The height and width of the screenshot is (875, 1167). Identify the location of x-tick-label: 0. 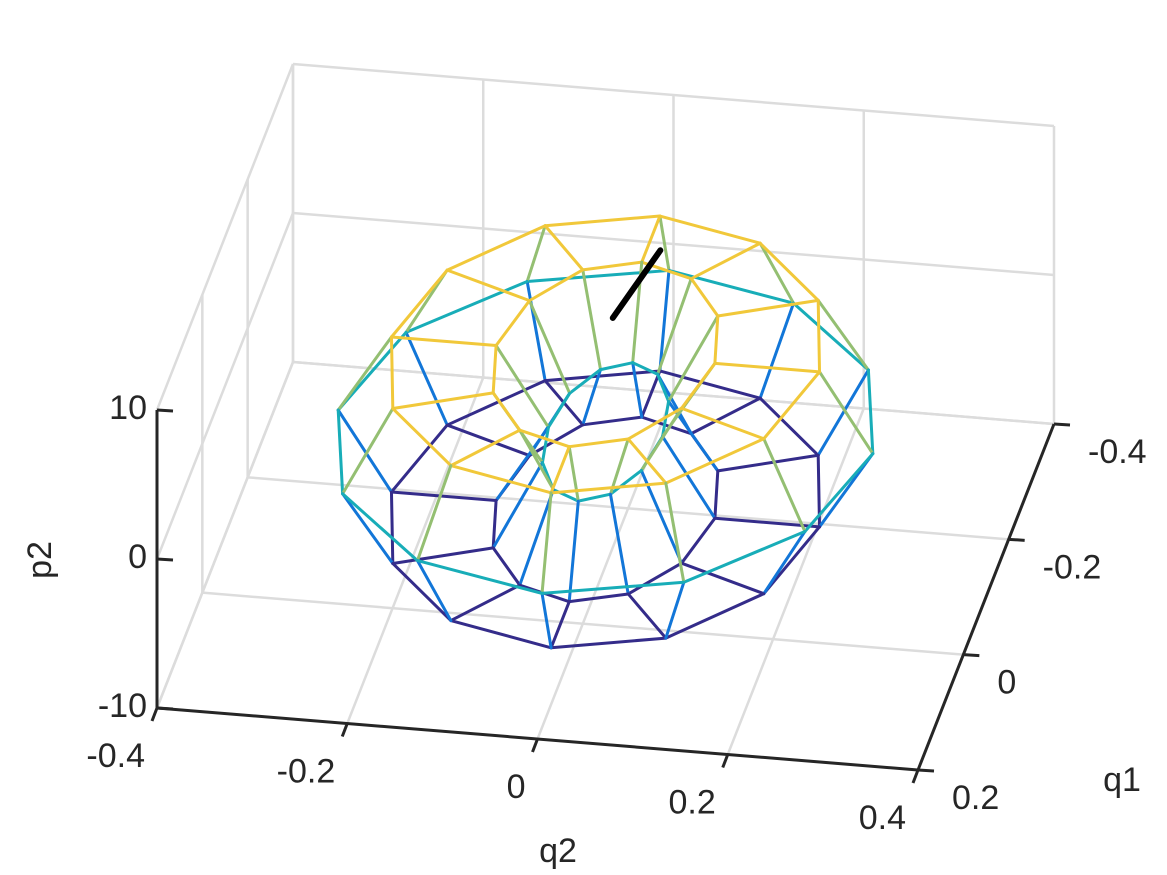
(516, 787).